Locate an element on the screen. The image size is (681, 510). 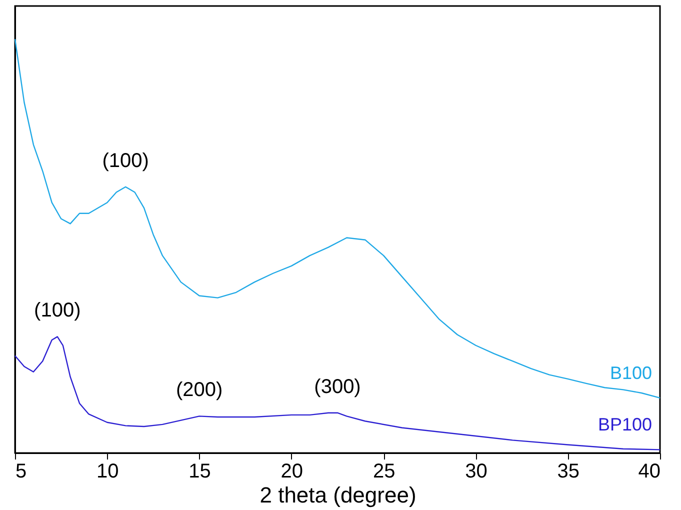
x-axis-title: 2 theta (degree) is located at coordinates (338, 495).